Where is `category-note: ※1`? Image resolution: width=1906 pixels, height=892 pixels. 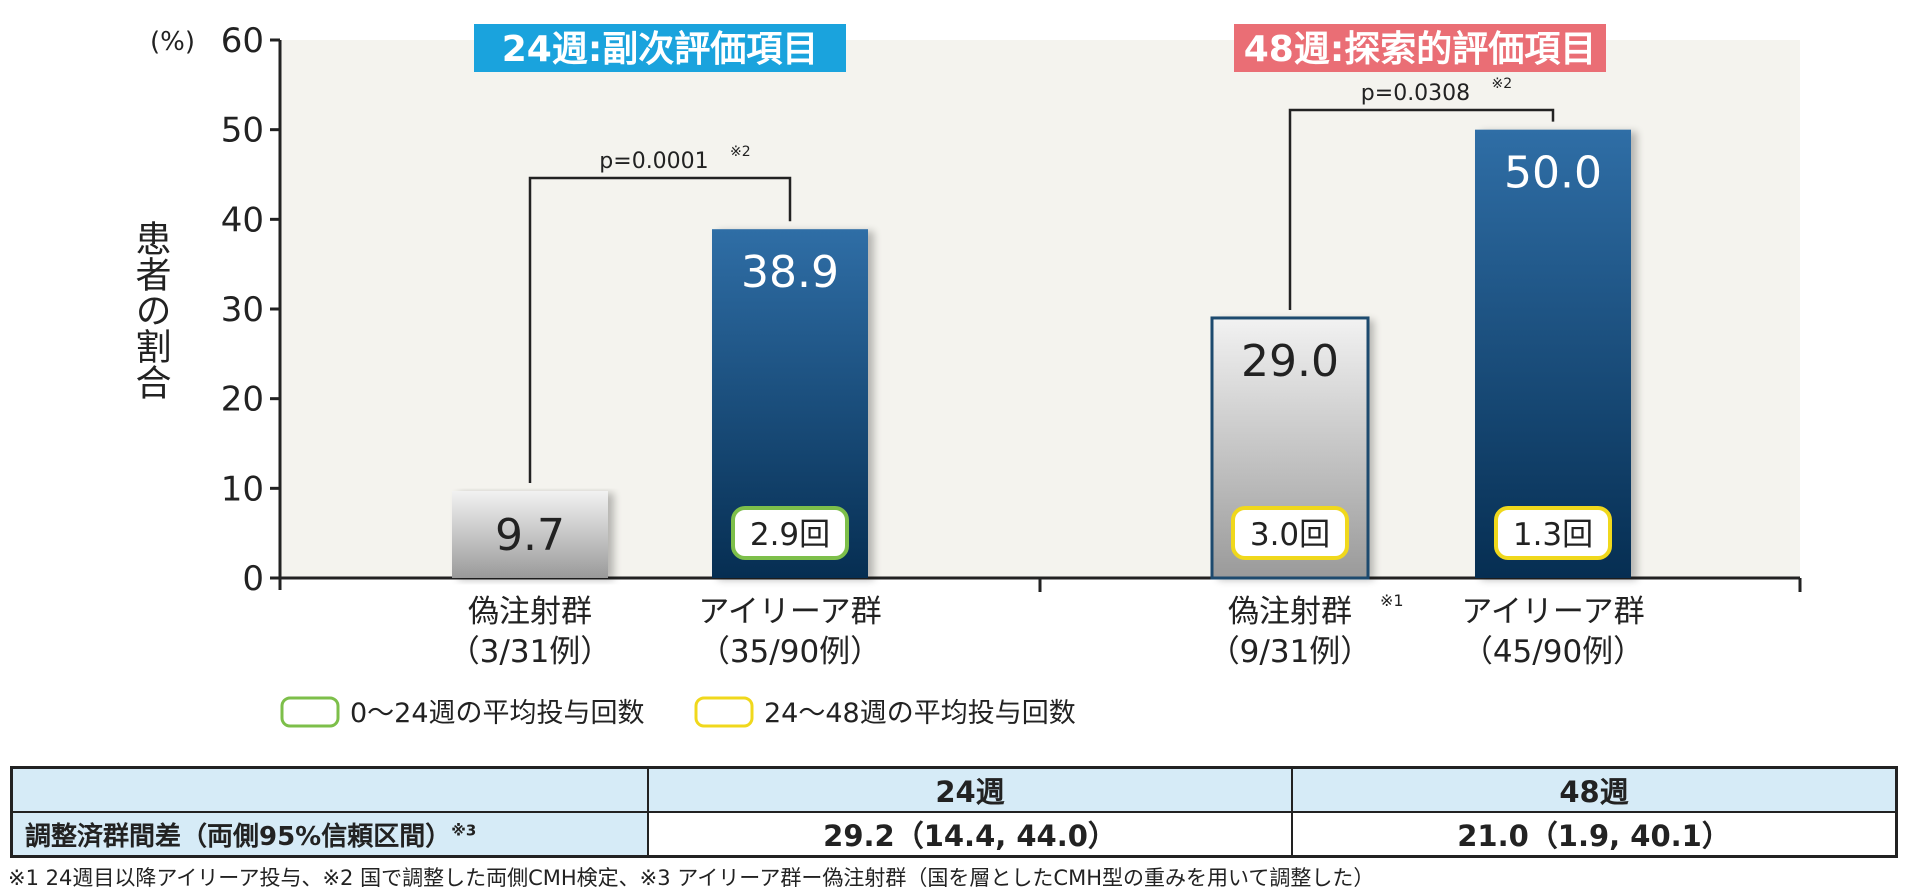 category-note: ※1 is located at coordinates (1392, 600).